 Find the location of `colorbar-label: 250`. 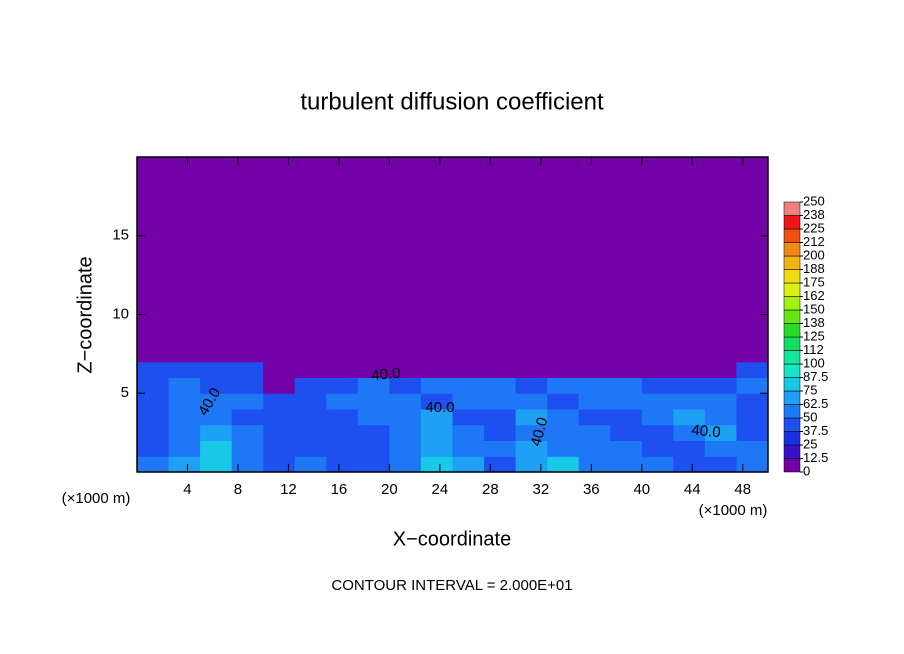

colorbar-label: 250 is located at coordinates (814, 200).